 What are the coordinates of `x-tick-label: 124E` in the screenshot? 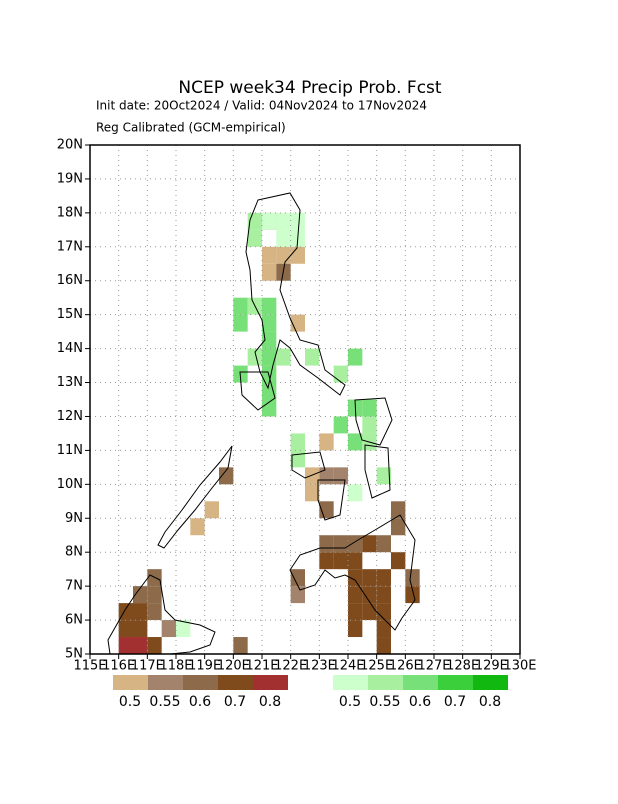 It's located at (347, 666).